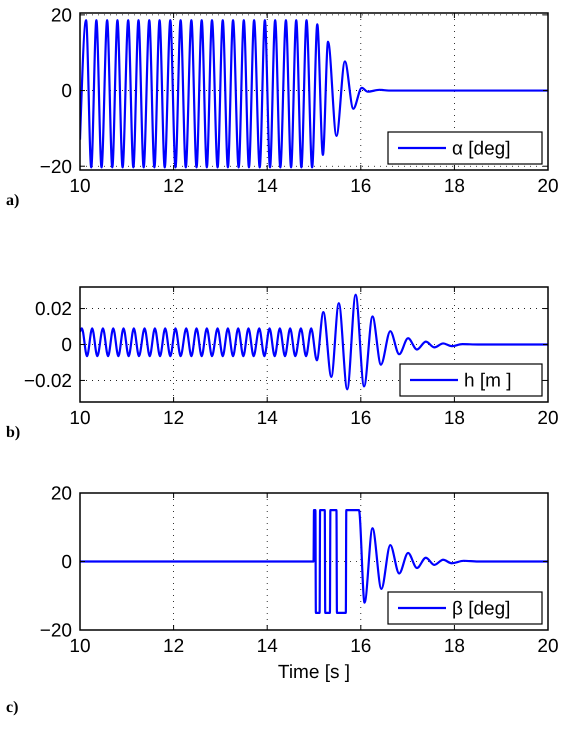  What do you see at coordinates (12, 707) in the screenshot?
I see `text: c)` at bounding box center [12, 707].